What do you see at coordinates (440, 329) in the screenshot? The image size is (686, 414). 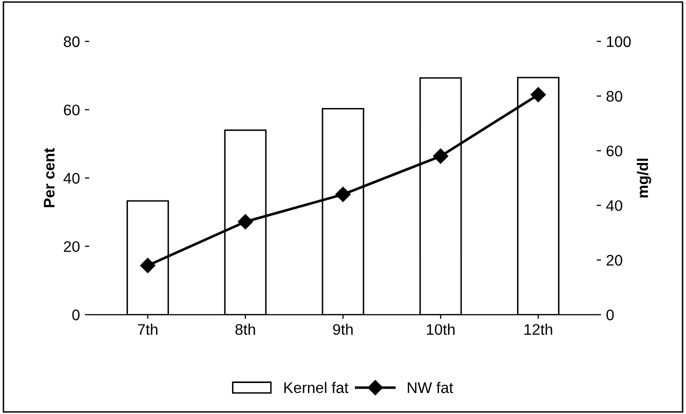 I see `x-tick-label: 10th` at bounding box center [440, 329].